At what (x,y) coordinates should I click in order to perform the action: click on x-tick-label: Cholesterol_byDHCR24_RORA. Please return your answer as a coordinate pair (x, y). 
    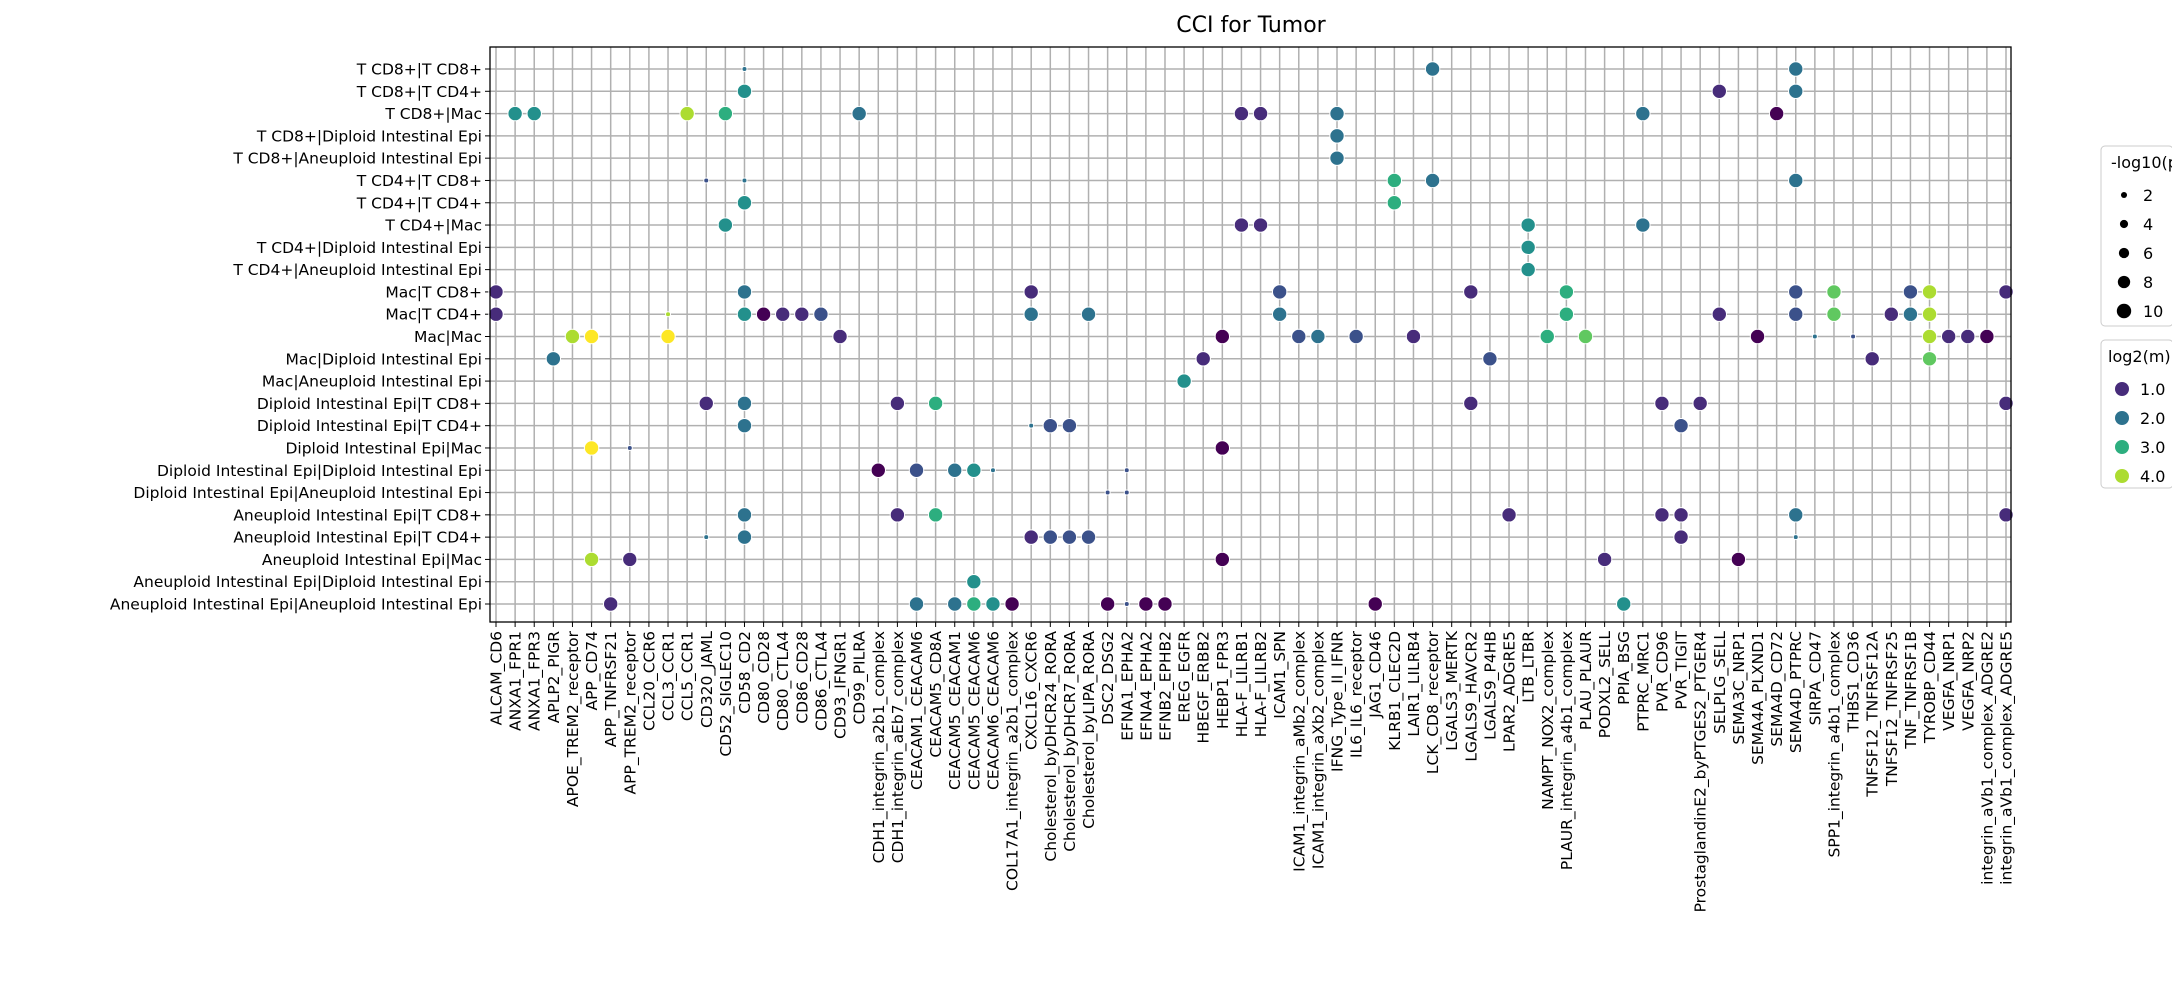
    Looking at the image, I should click on (1051, 746).